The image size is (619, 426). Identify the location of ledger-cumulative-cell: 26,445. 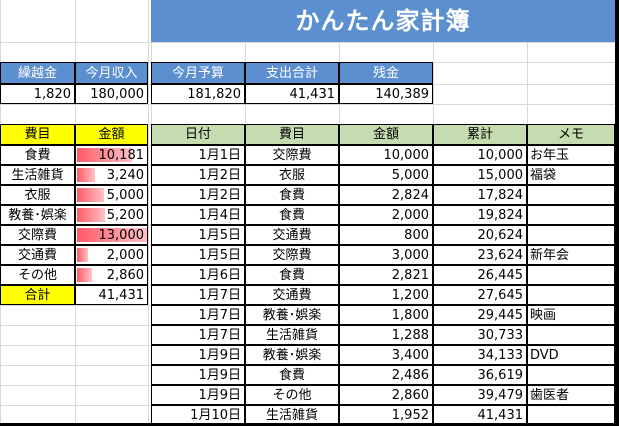
(480, 275).